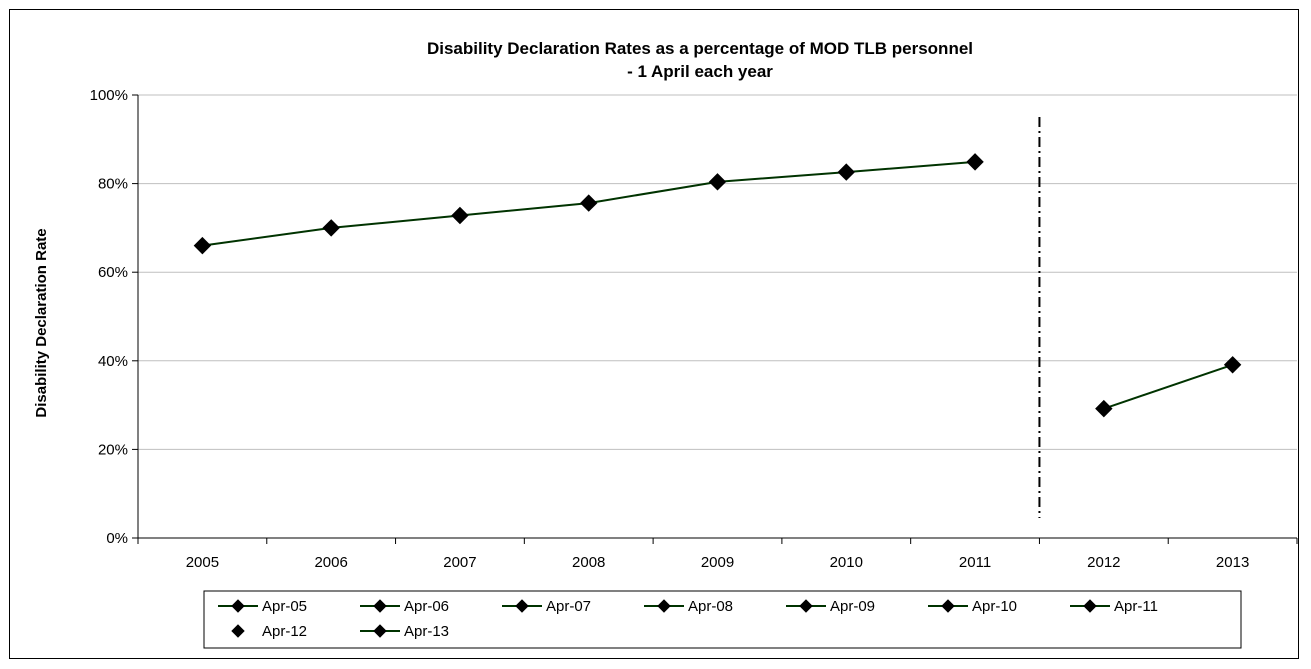 The image size is (1311, 669). What do you see at coordinates (113, 449) in the screenshot?
I see `y-tick-label: 20%` at bounding box center [113, 449].